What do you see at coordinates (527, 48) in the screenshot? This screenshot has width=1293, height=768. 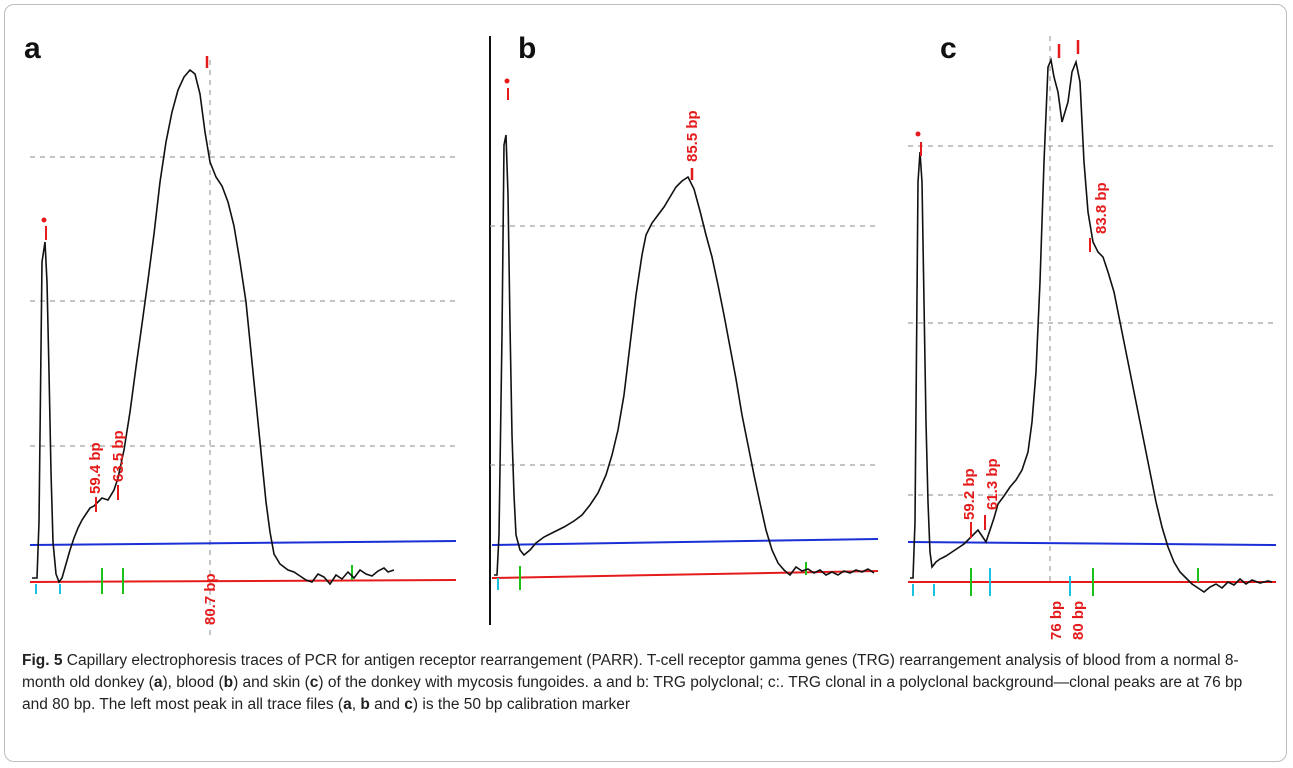 I see `panel-b-letter: b` at bounding box center [527, 48].